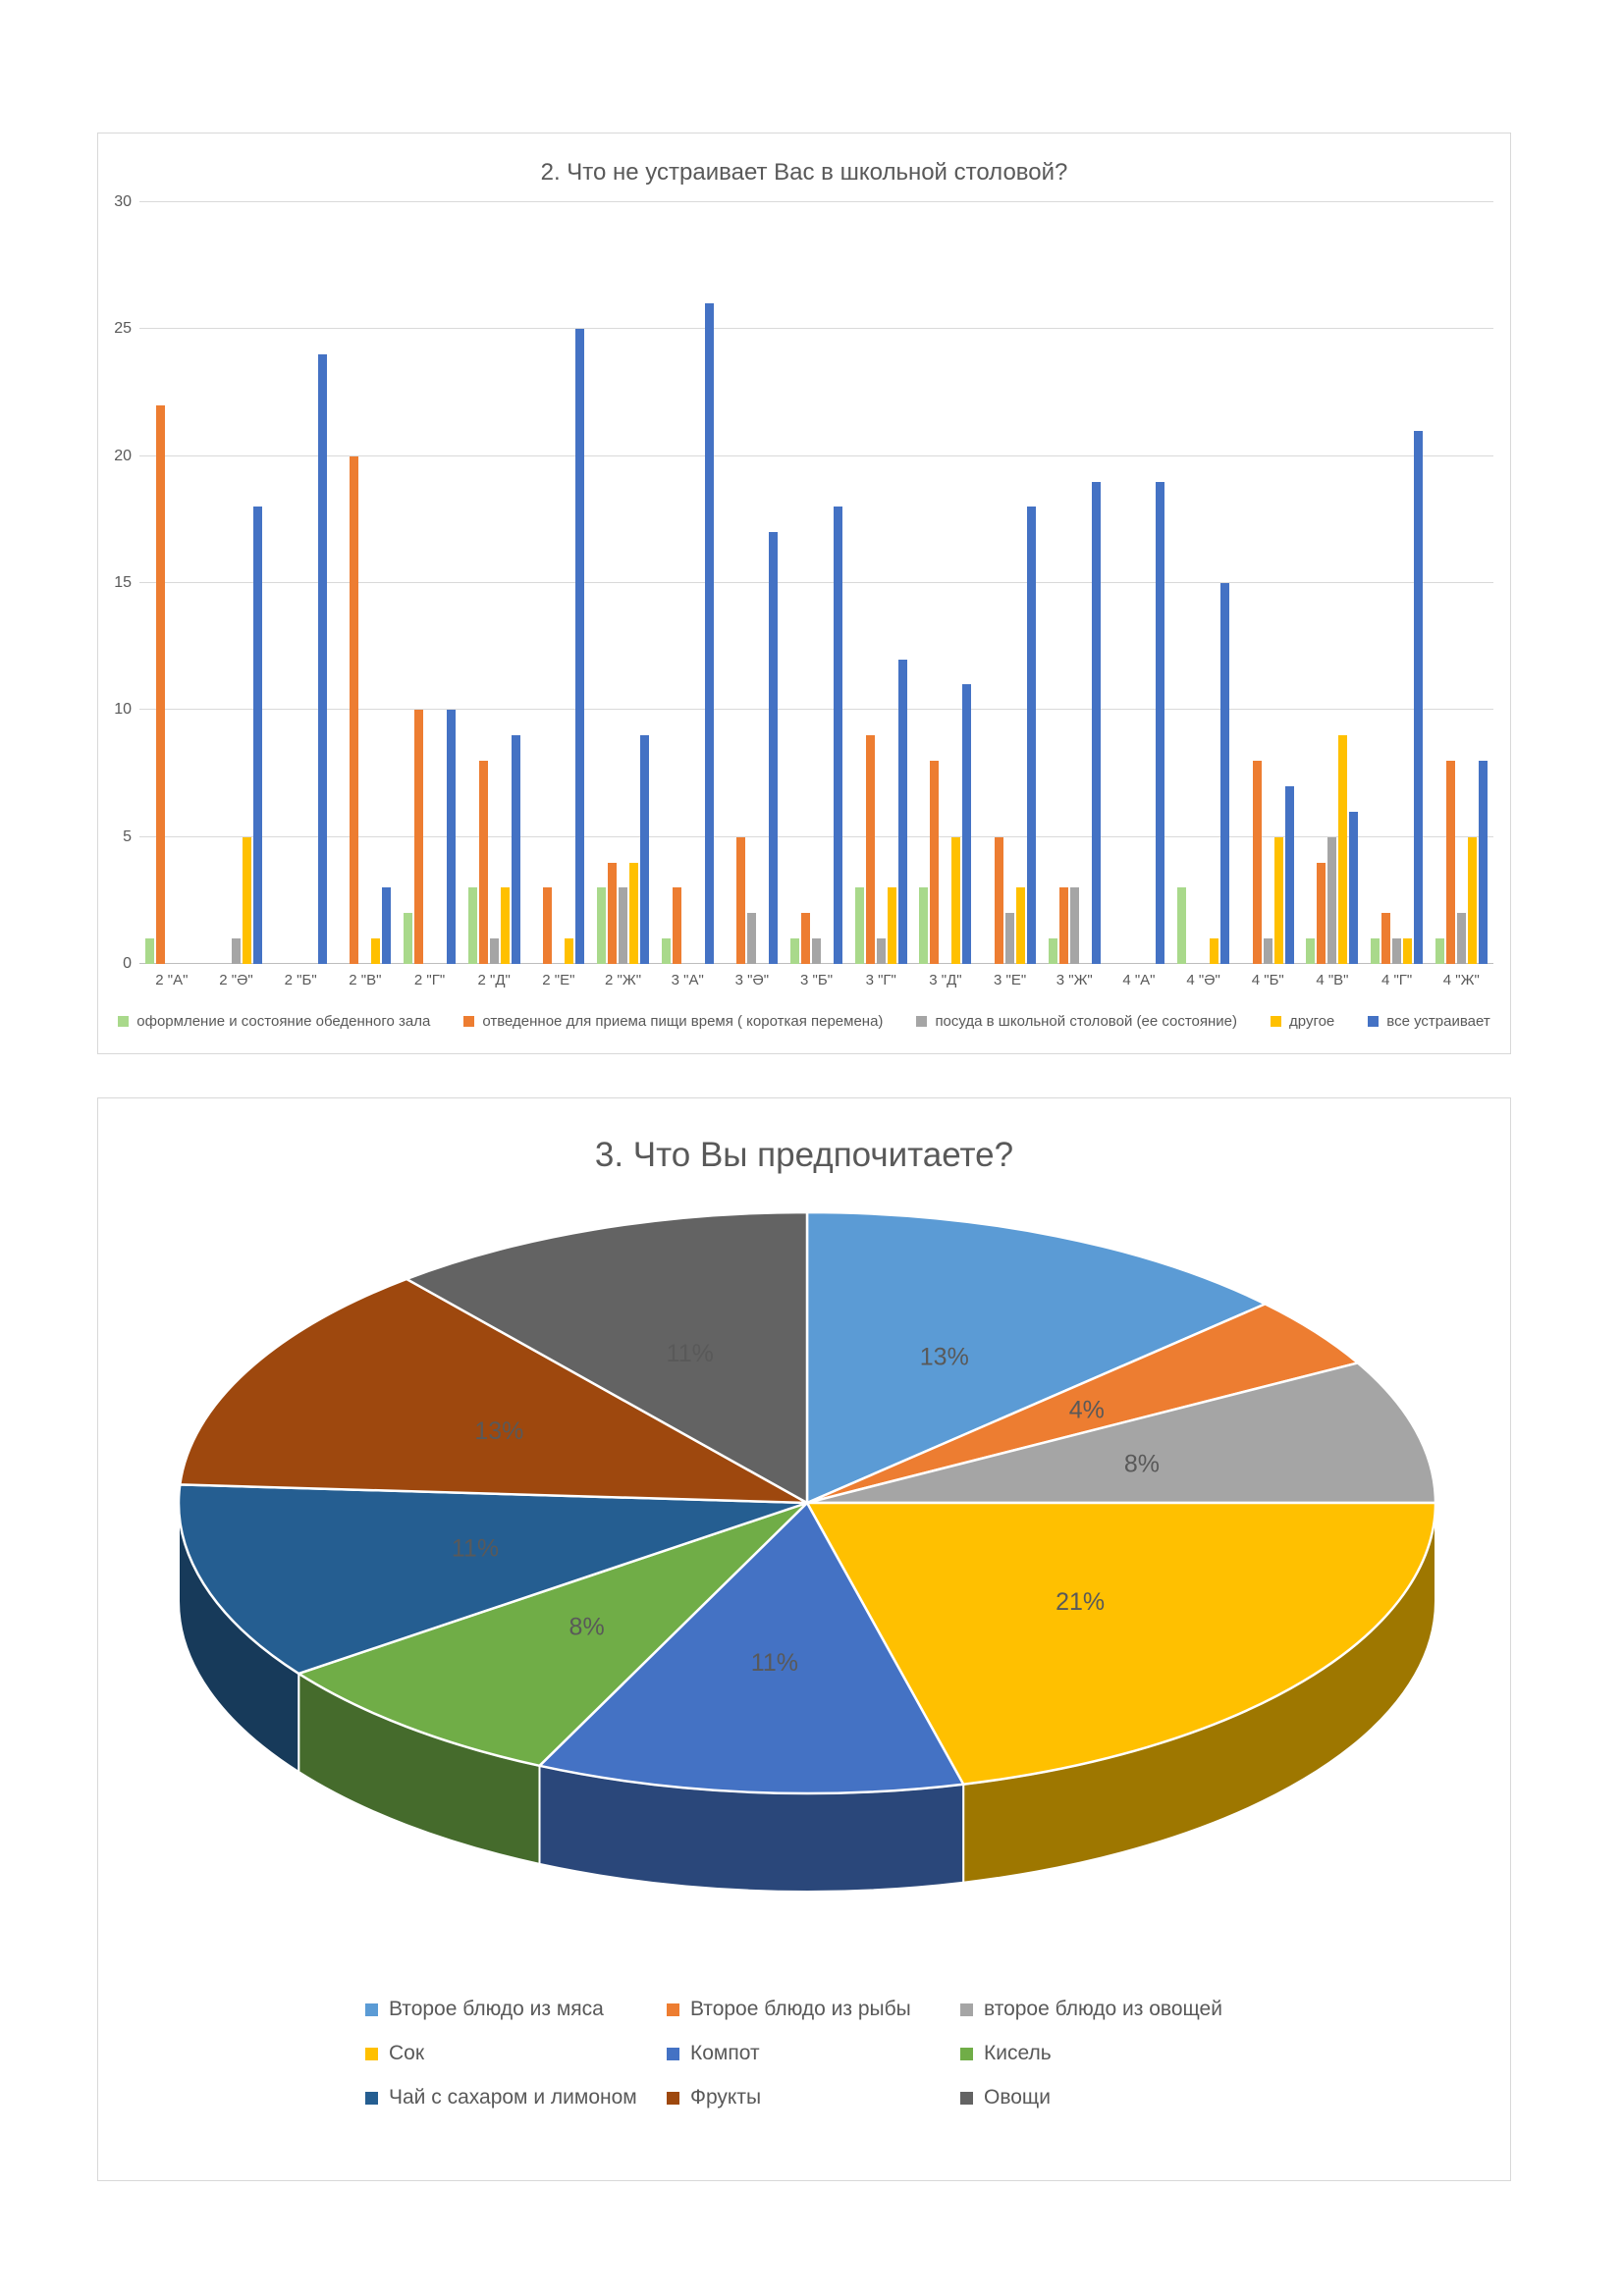 Image resolution: width=1624 pixels, height=2296 pixels. I want to click on x-category-label: 2 "Б", so click(300, 980).